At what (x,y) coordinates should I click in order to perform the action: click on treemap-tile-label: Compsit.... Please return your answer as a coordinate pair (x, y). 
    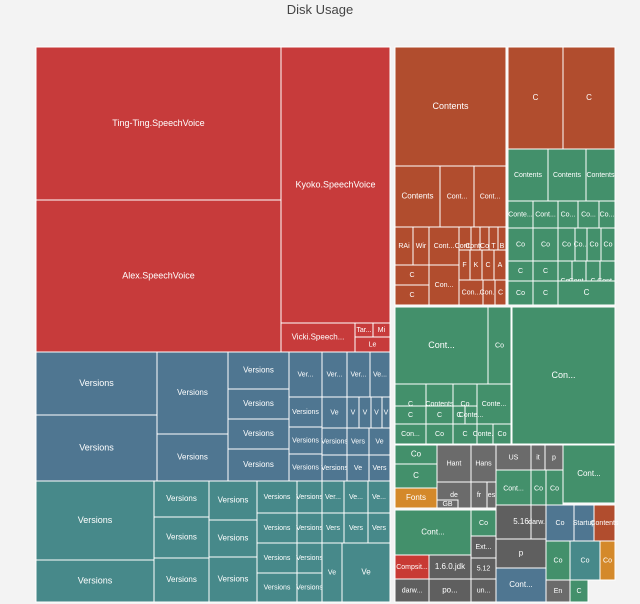
    Looking at the image, I should click on (412, 567).